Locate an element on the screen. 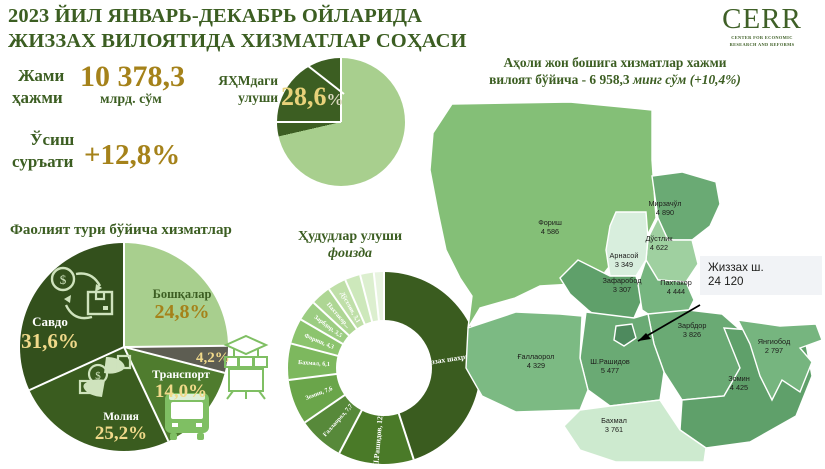 The image size is (825, 469). callout-arrow-head is located at coordinates (644, 337).